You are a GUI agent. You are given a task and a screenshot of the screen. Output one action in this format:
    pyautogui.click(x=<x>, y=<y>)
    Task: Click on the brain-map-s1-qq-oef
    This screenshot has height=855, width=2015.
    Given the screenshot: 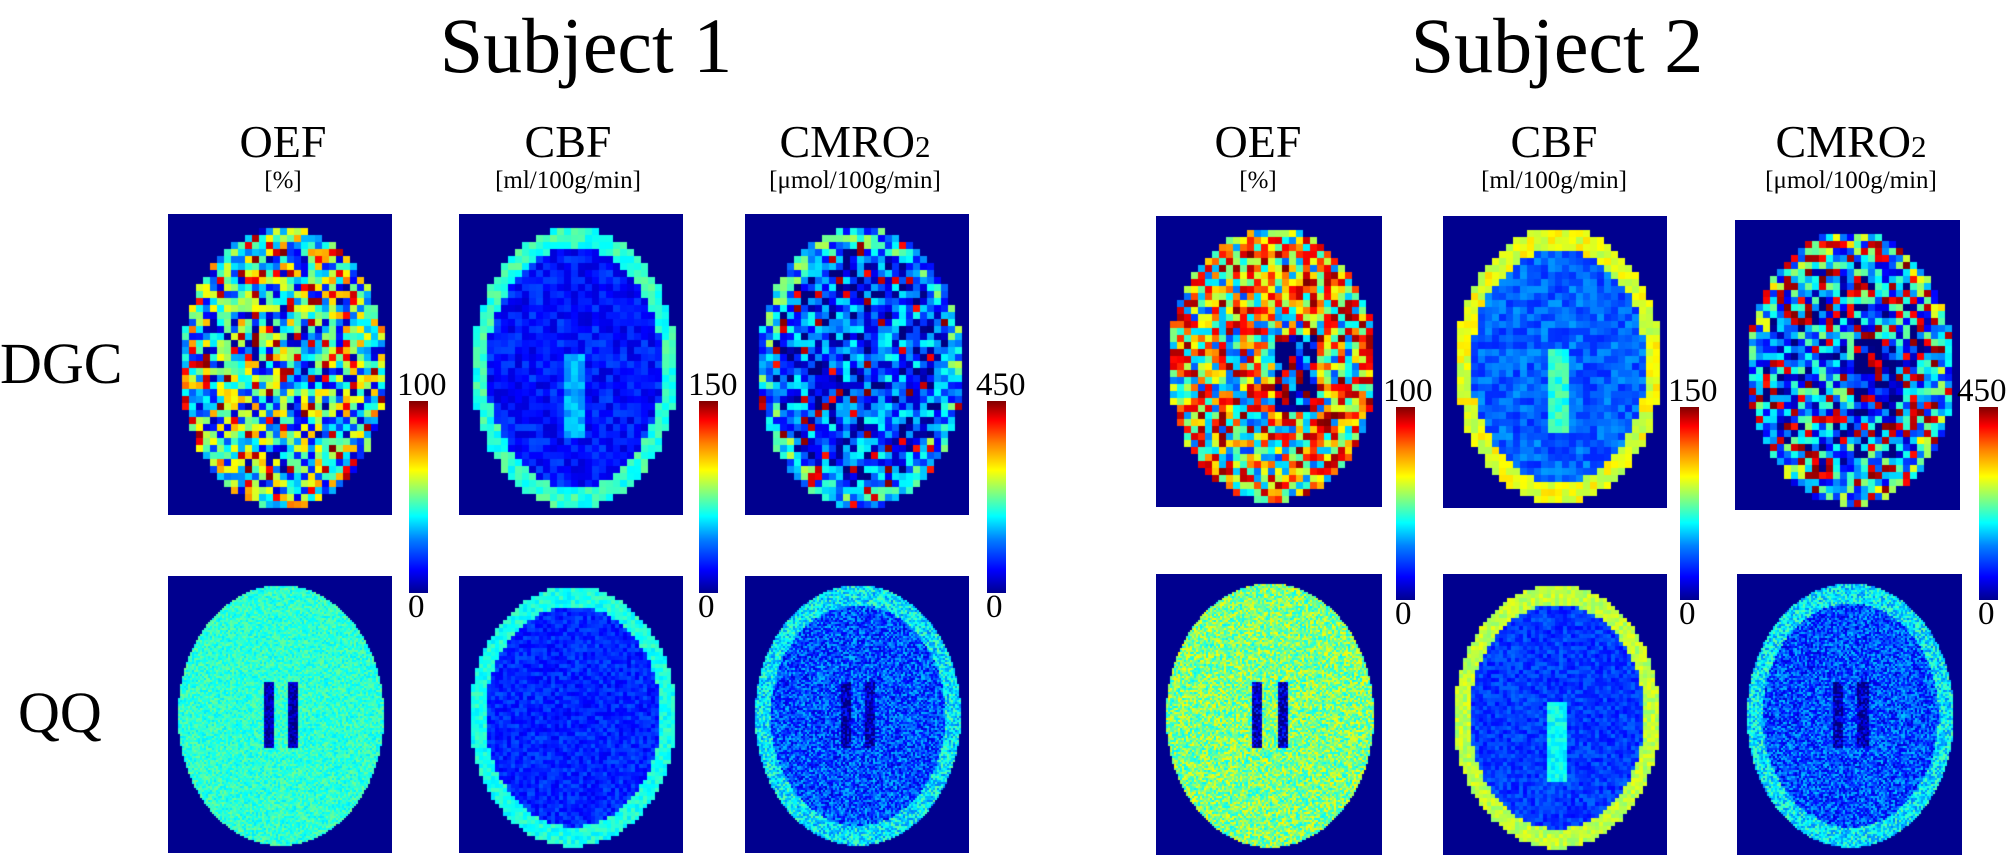 What is the action you would take?
    pyautogui.click(x=280, y=714)
    